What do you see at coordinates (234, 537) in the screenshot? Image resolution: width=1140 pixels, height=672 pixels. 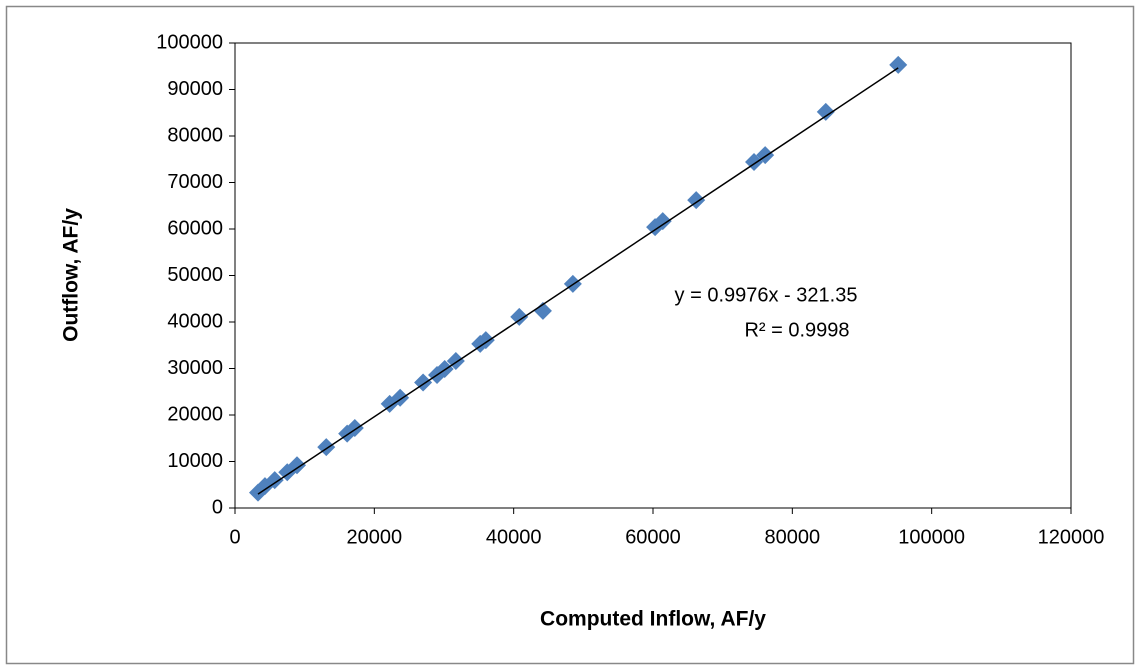 I see `x-tick-label: 0` at bounding box center [234, 537].